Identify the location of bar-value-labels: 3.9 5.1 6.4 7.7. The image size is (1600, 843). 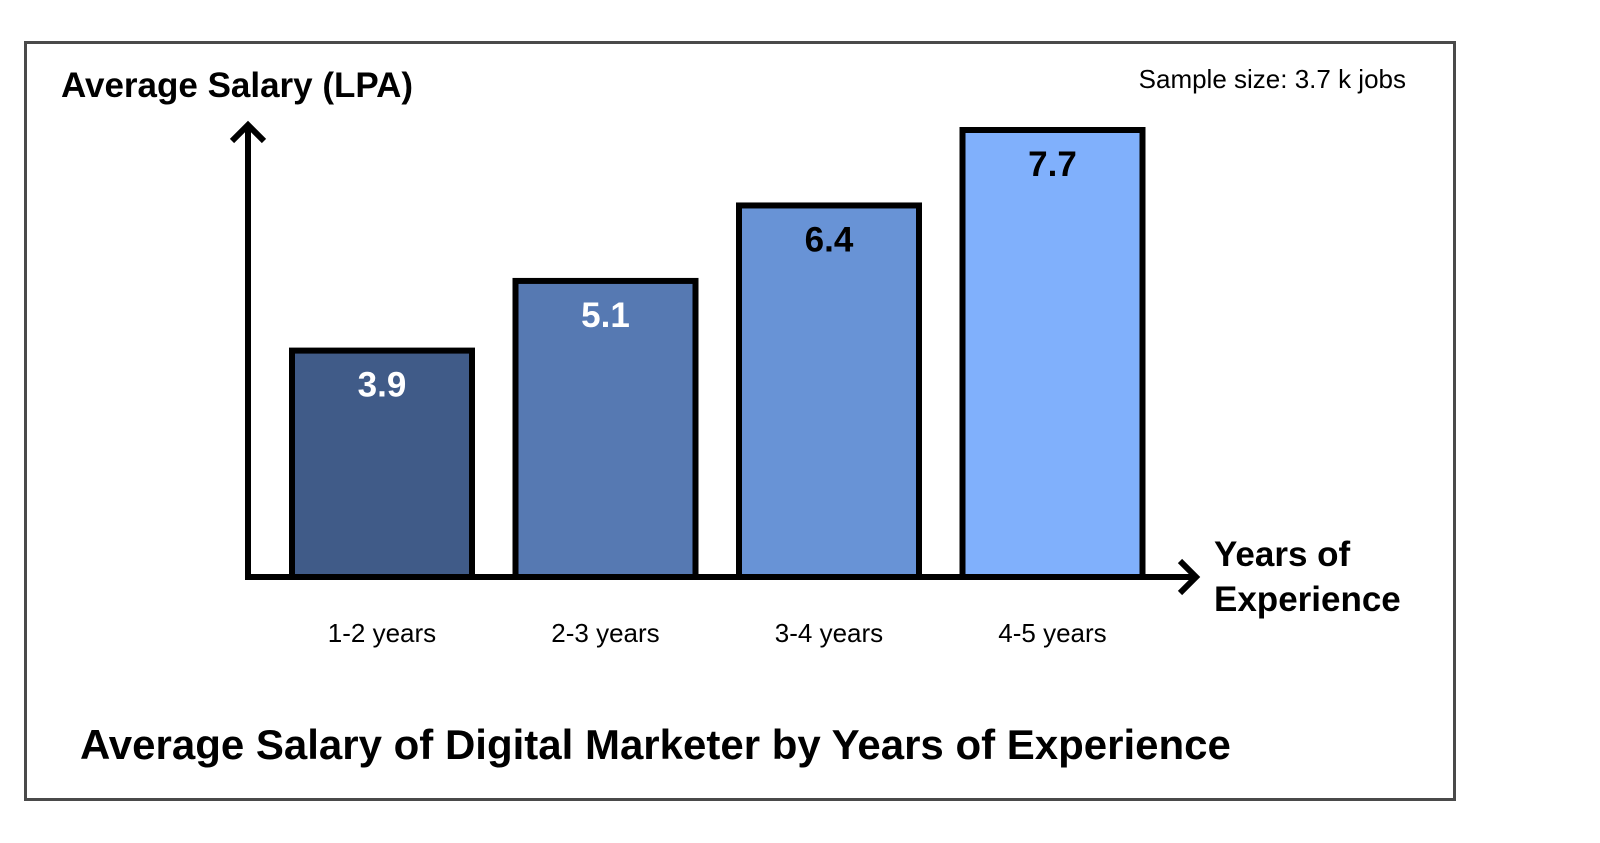
(717, 275).